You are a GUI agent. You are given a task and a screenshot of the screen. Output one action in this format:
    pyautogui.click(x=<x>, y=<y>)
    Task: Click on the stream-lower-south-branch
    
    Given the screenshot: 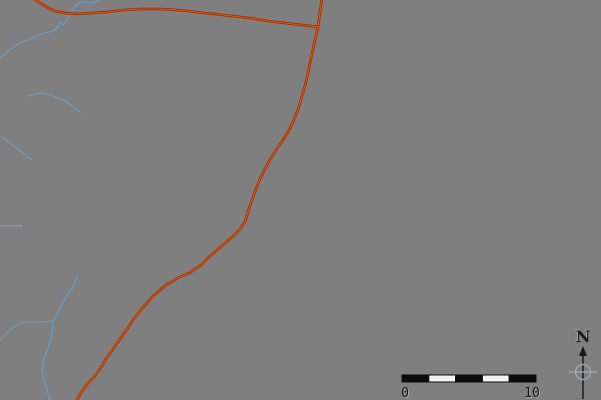 What is the action you would take?
    pyautogui.click(x=47, y=360)
    